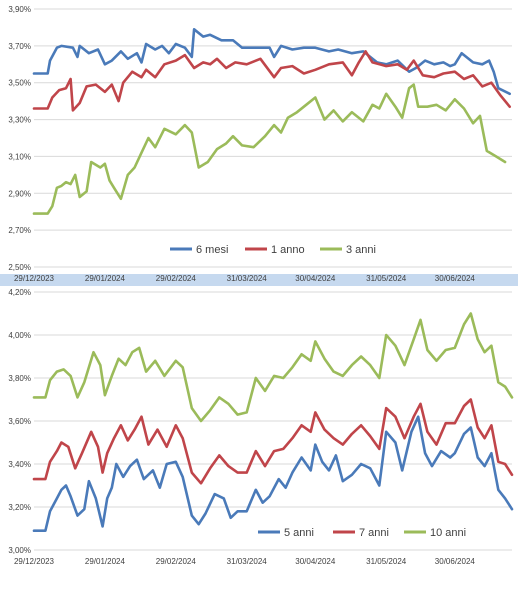  What do you see at coordinates (19, 83) in the screenshot?
I see `y-tick-label: 3,50%` at bounding box center [19, 83].